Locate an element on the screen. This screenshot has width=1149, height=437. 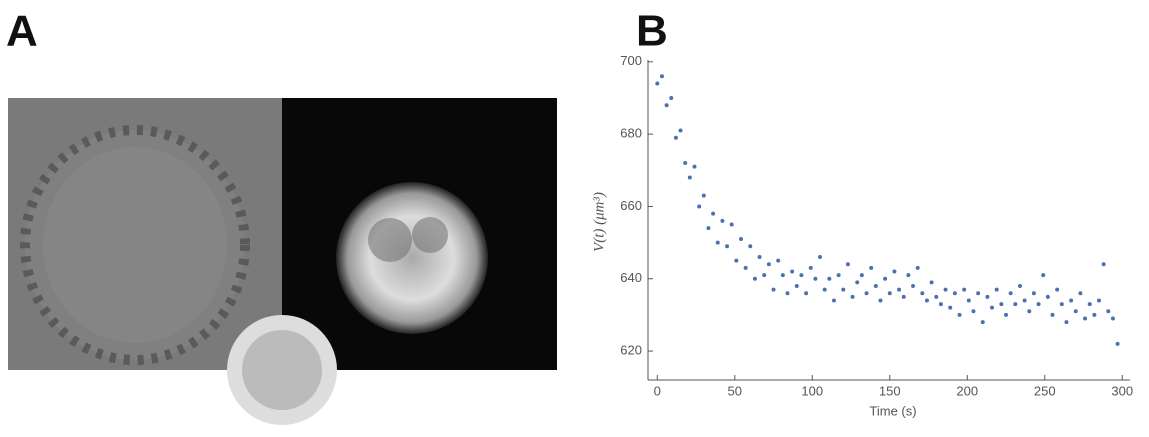
x-tick-label: 250 is located at coordinates (1045, 390).